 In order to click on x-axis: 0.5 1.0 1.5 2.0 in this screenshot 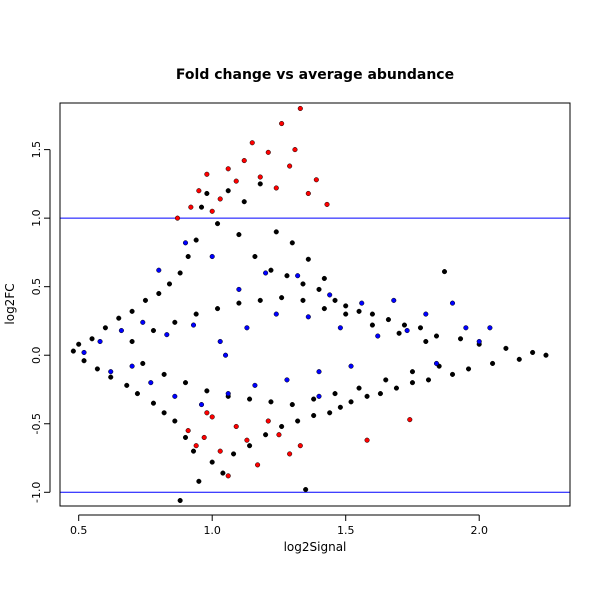, I will do `click(279, 525)`.